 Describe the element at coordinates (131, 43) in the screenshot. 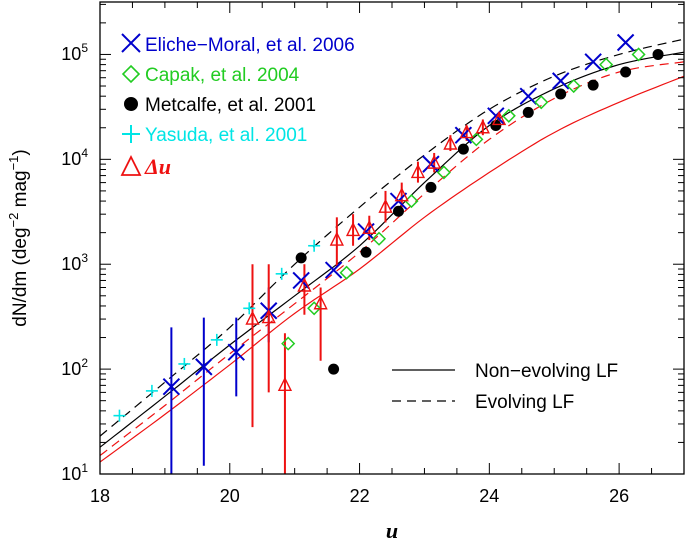

I see `legend-eliche-marker` at that location.